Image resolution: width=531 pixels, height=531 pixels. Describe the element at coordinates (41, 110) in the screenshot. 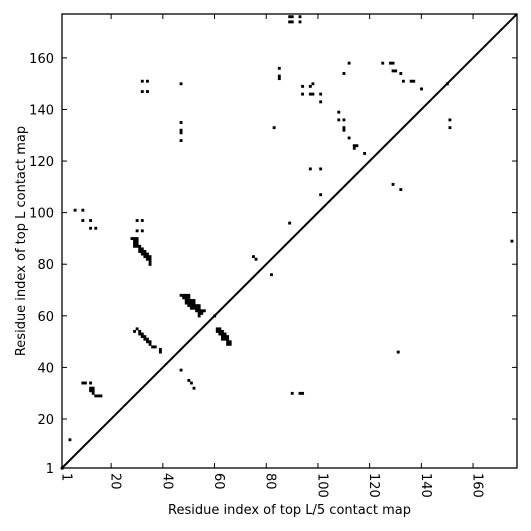

I see `y-tick-label: 140` at that location.